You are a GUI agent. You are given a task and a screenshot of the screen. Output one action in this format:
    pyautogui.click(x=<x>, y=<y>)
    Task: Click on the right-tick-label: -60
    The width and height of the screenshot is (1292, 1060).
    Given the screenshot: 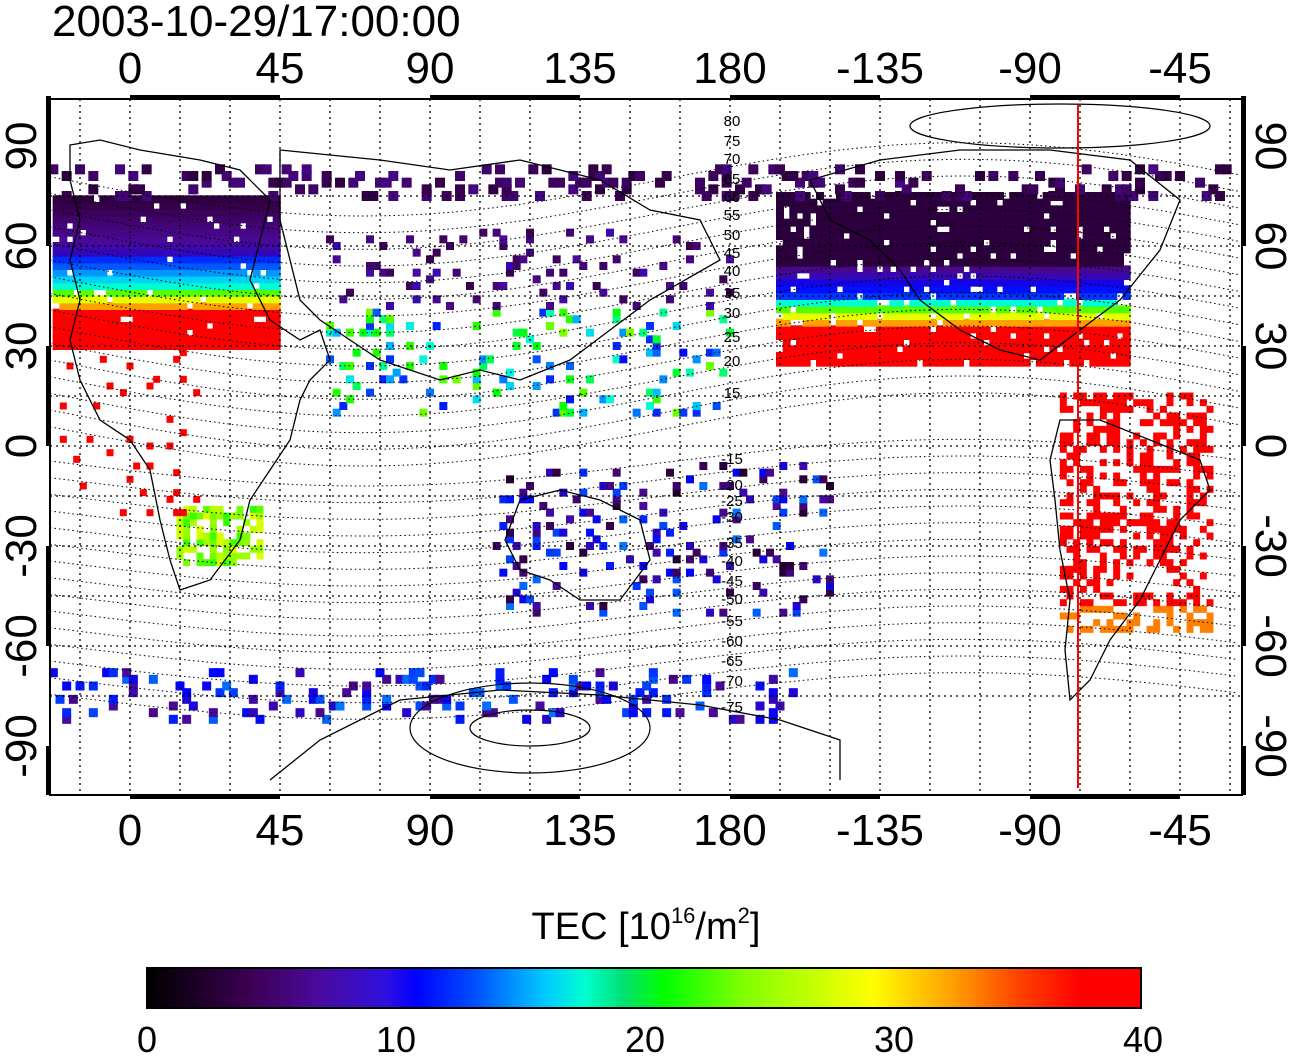 What is the action you would take?
    pyautogui.click(x=1269, y=646)
    